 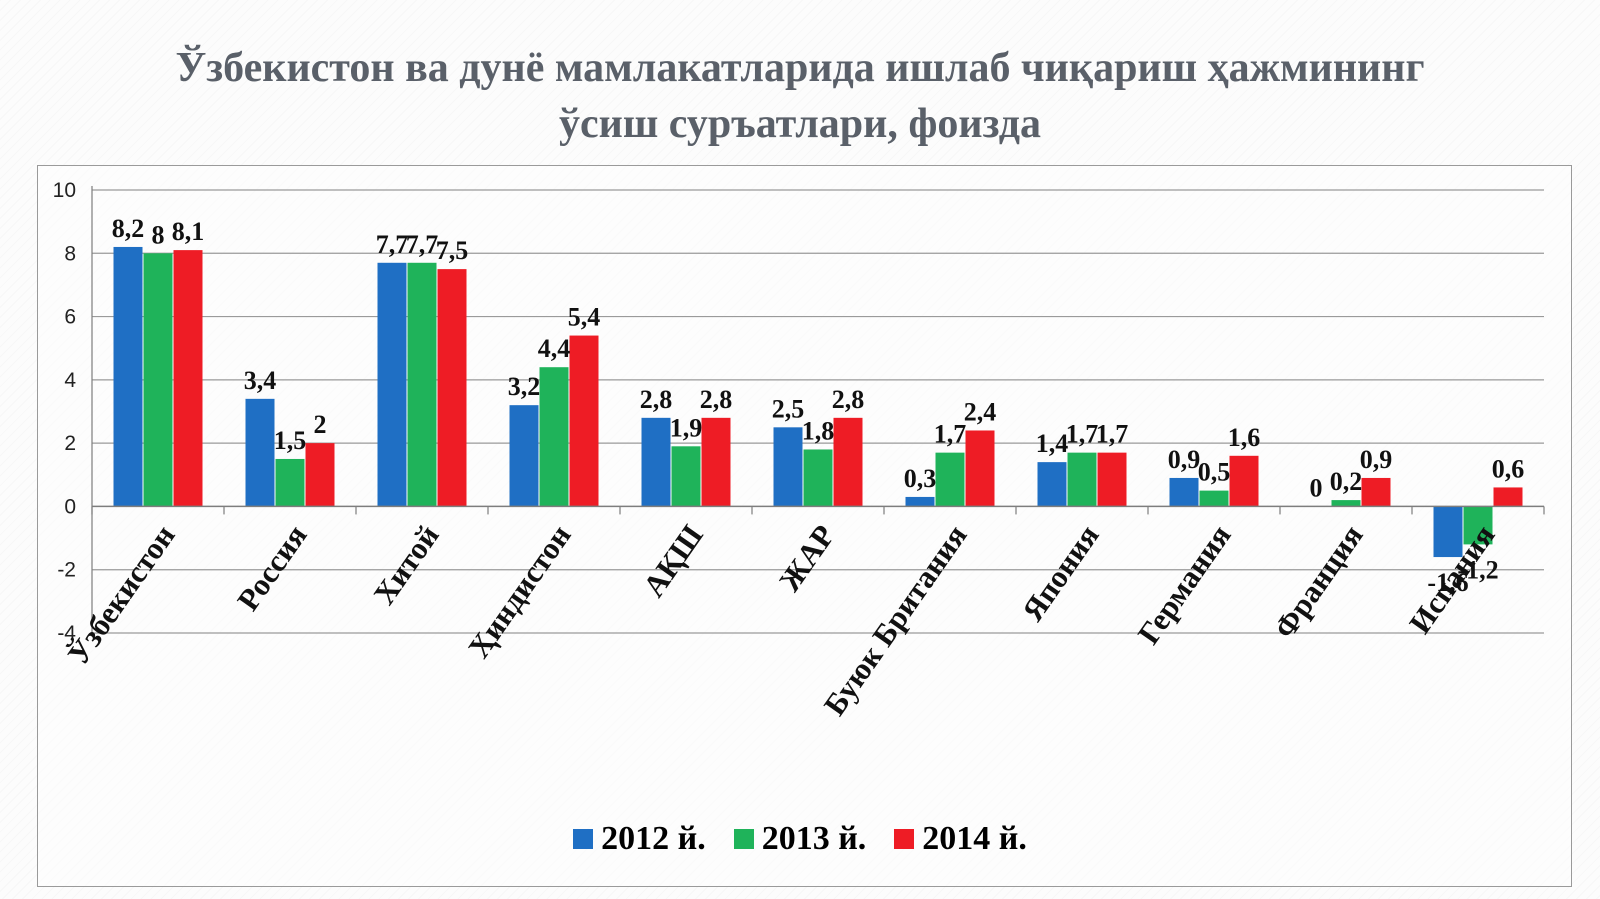 I want to click on data-label: 1,8, so click(x=818, y=430).